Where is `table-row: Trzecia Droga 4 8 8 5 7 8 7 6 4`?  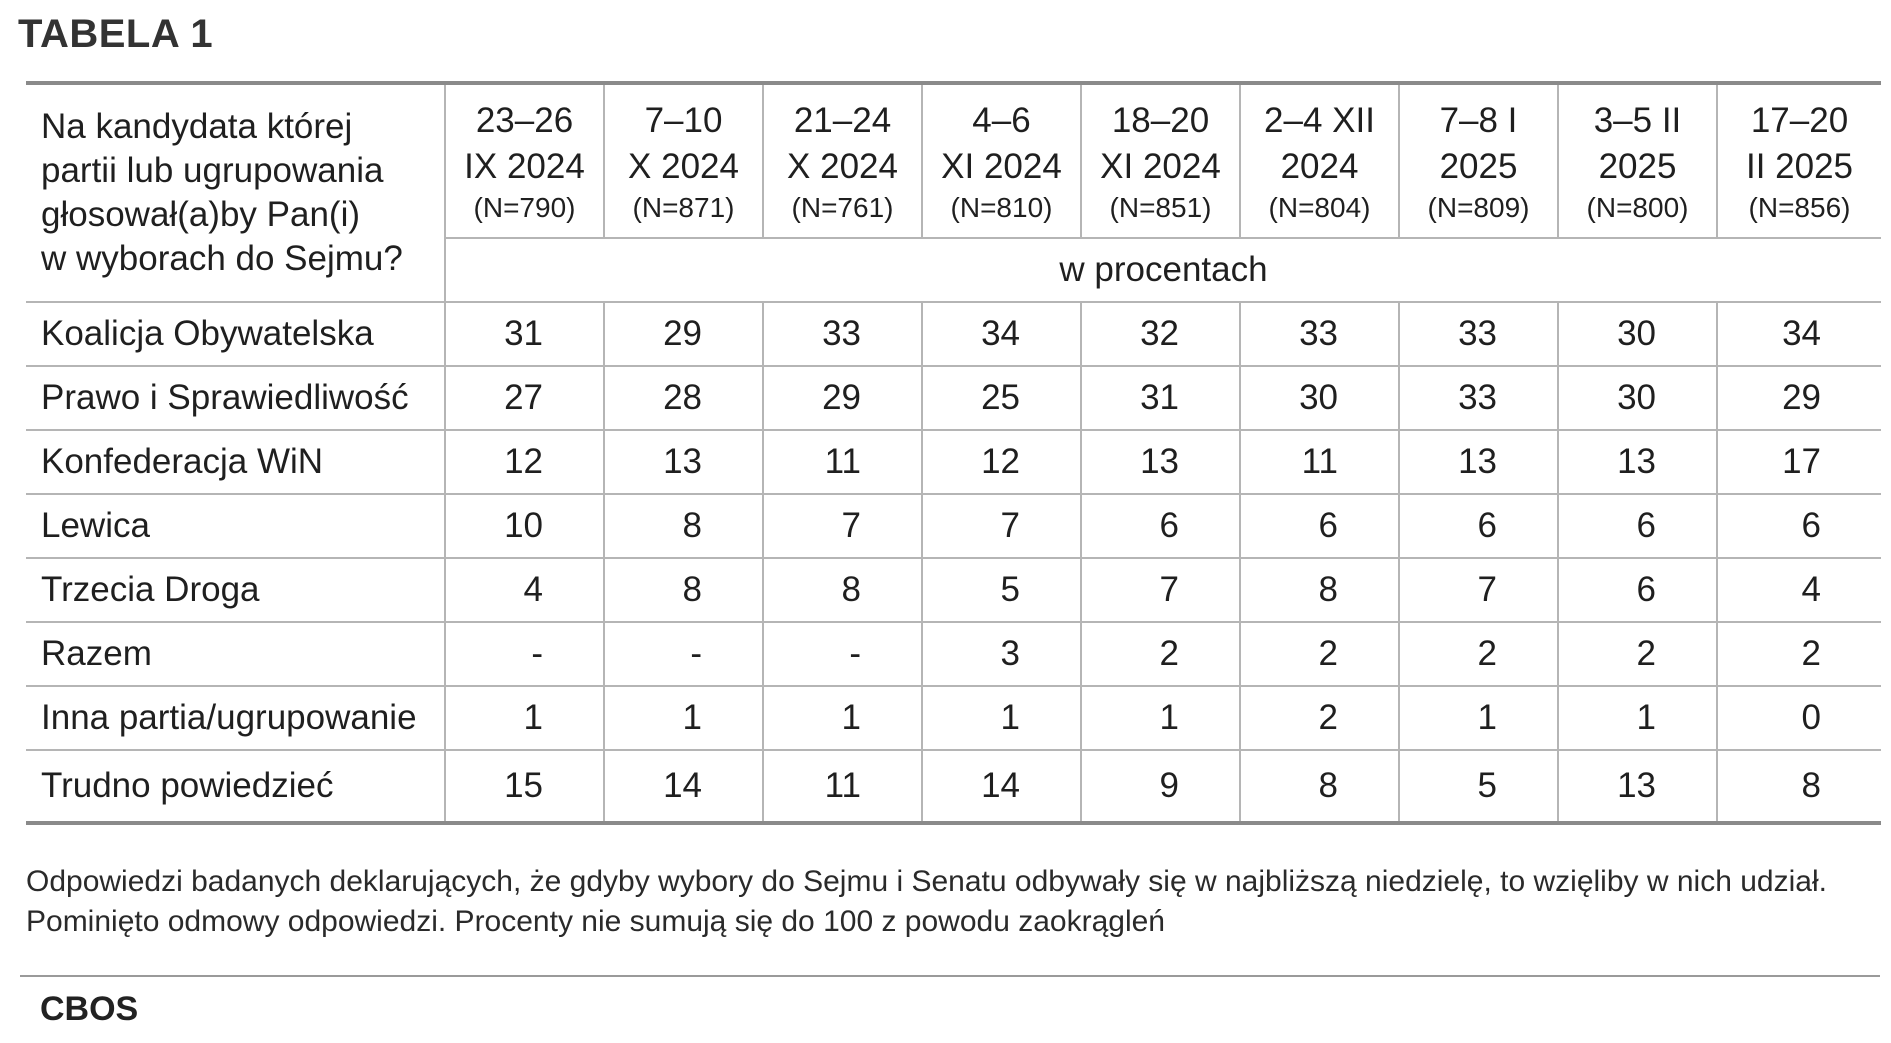 table-row: Trzecia Droga 4 8 8 5 7 8 7 6 4 is located at coordinates (953, 590).